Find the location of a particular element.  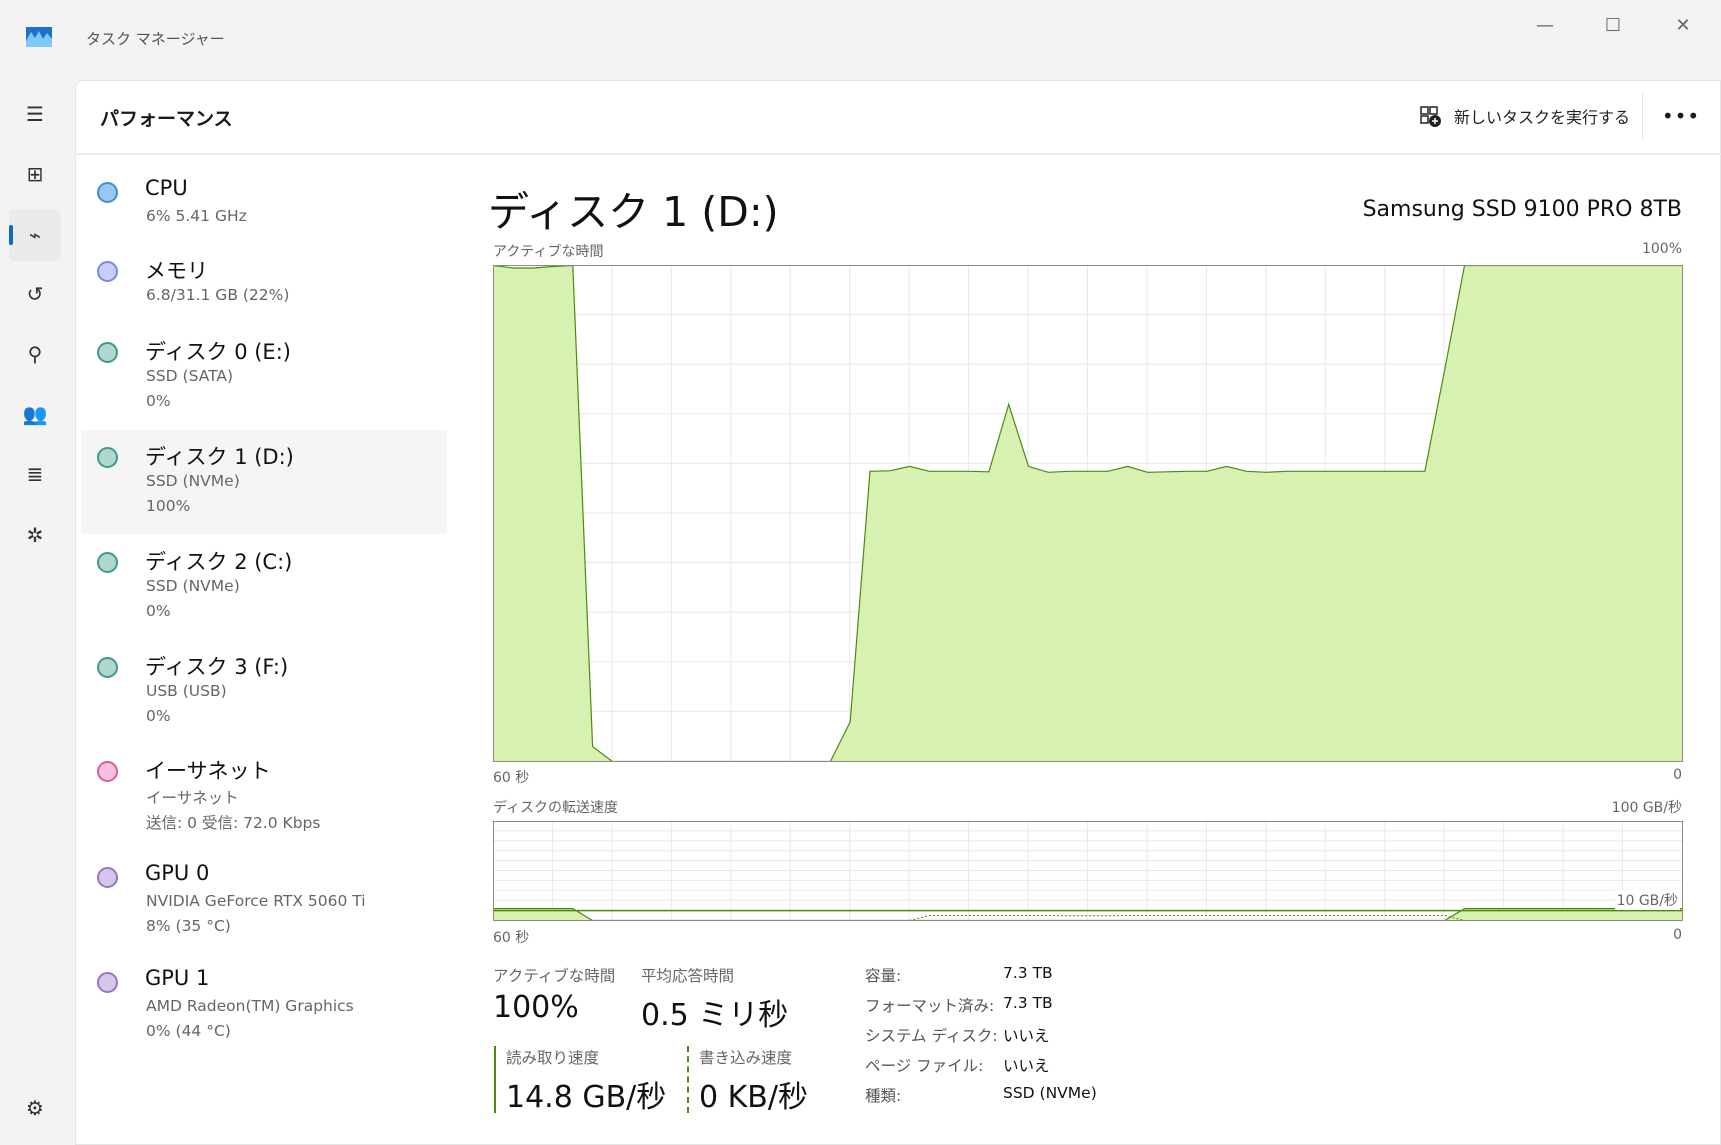

series-area is located at coordinates (1088, 914).